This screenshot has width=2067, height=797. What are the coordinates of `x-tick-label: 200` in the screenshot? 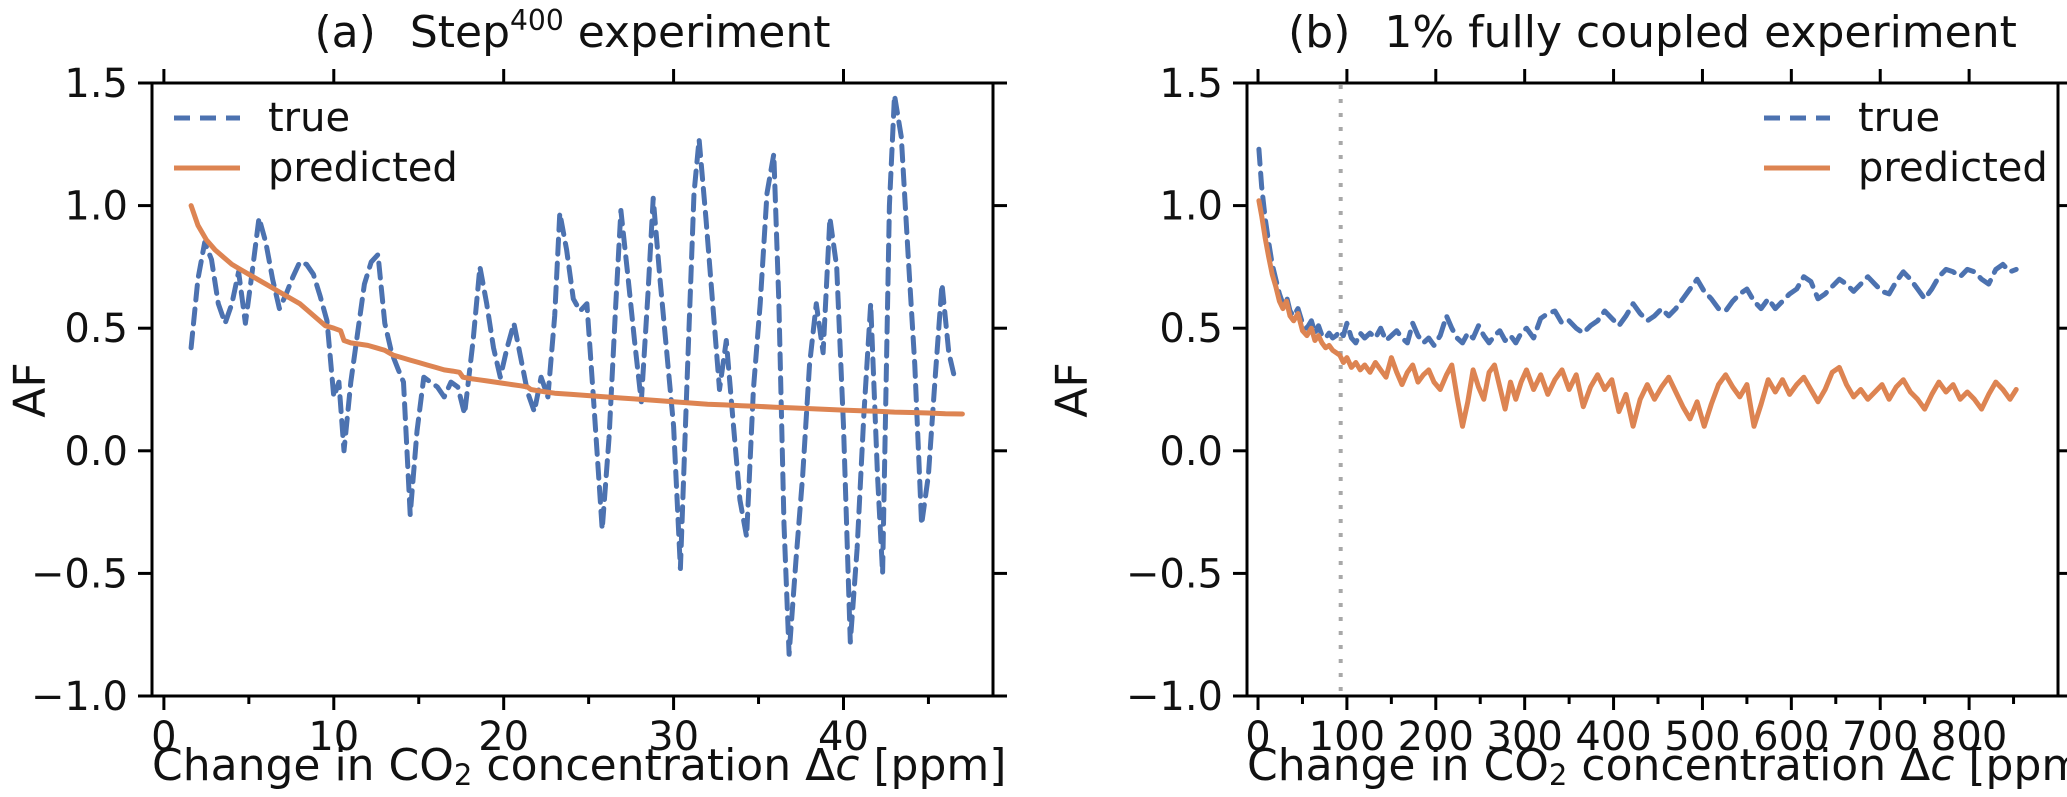 It's located at (1436, 737).